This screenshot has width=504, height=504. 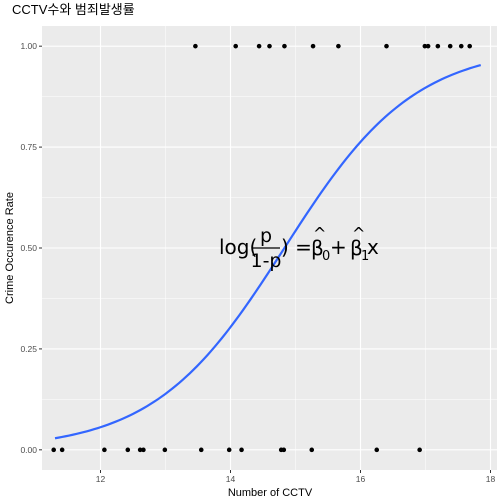 What do you see at coordinates (373, 247) in the screenshot?
I see `formula-x: x` at bounding box center [373, 247].